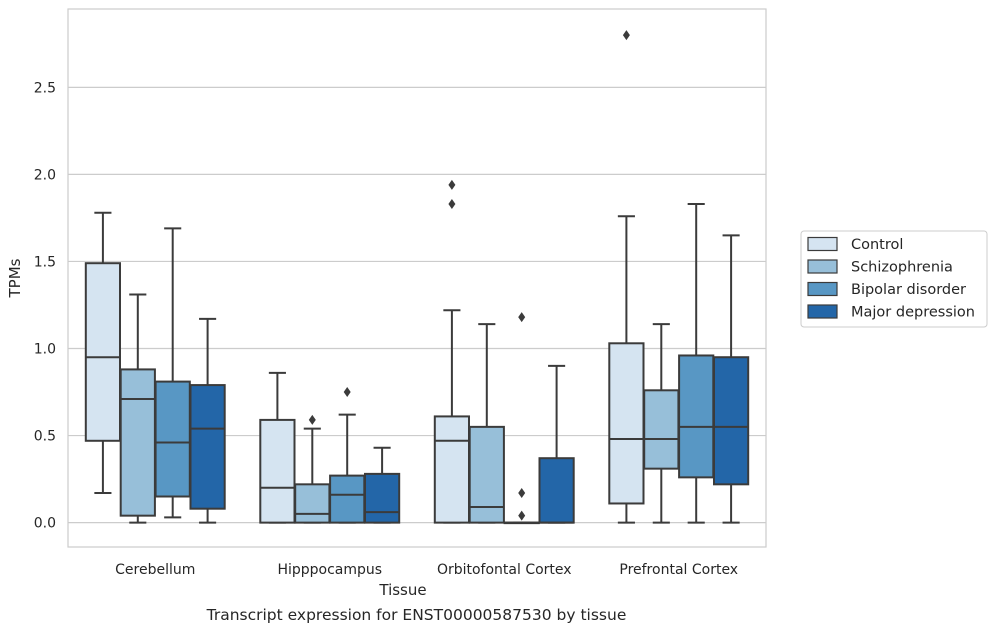  I want to click on legend-label: Major depression, so click(913, 313).